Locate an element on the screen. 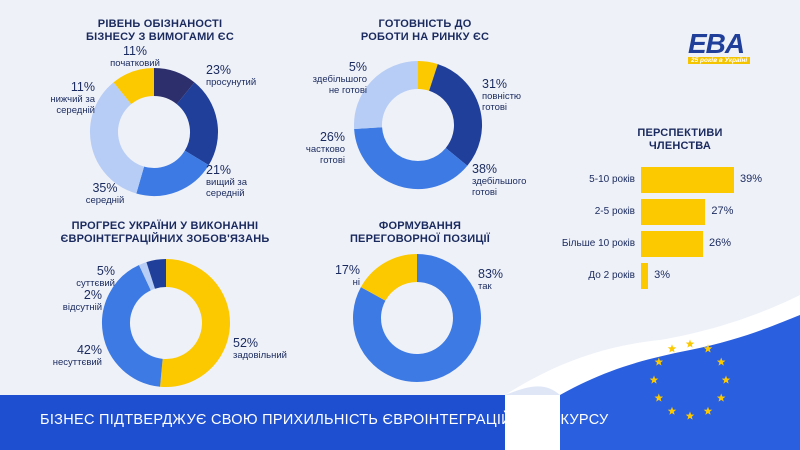 Image resolution: width=800 pixels, height=450 pixels. slice-value: 42% is located at coordinates (89, 350).